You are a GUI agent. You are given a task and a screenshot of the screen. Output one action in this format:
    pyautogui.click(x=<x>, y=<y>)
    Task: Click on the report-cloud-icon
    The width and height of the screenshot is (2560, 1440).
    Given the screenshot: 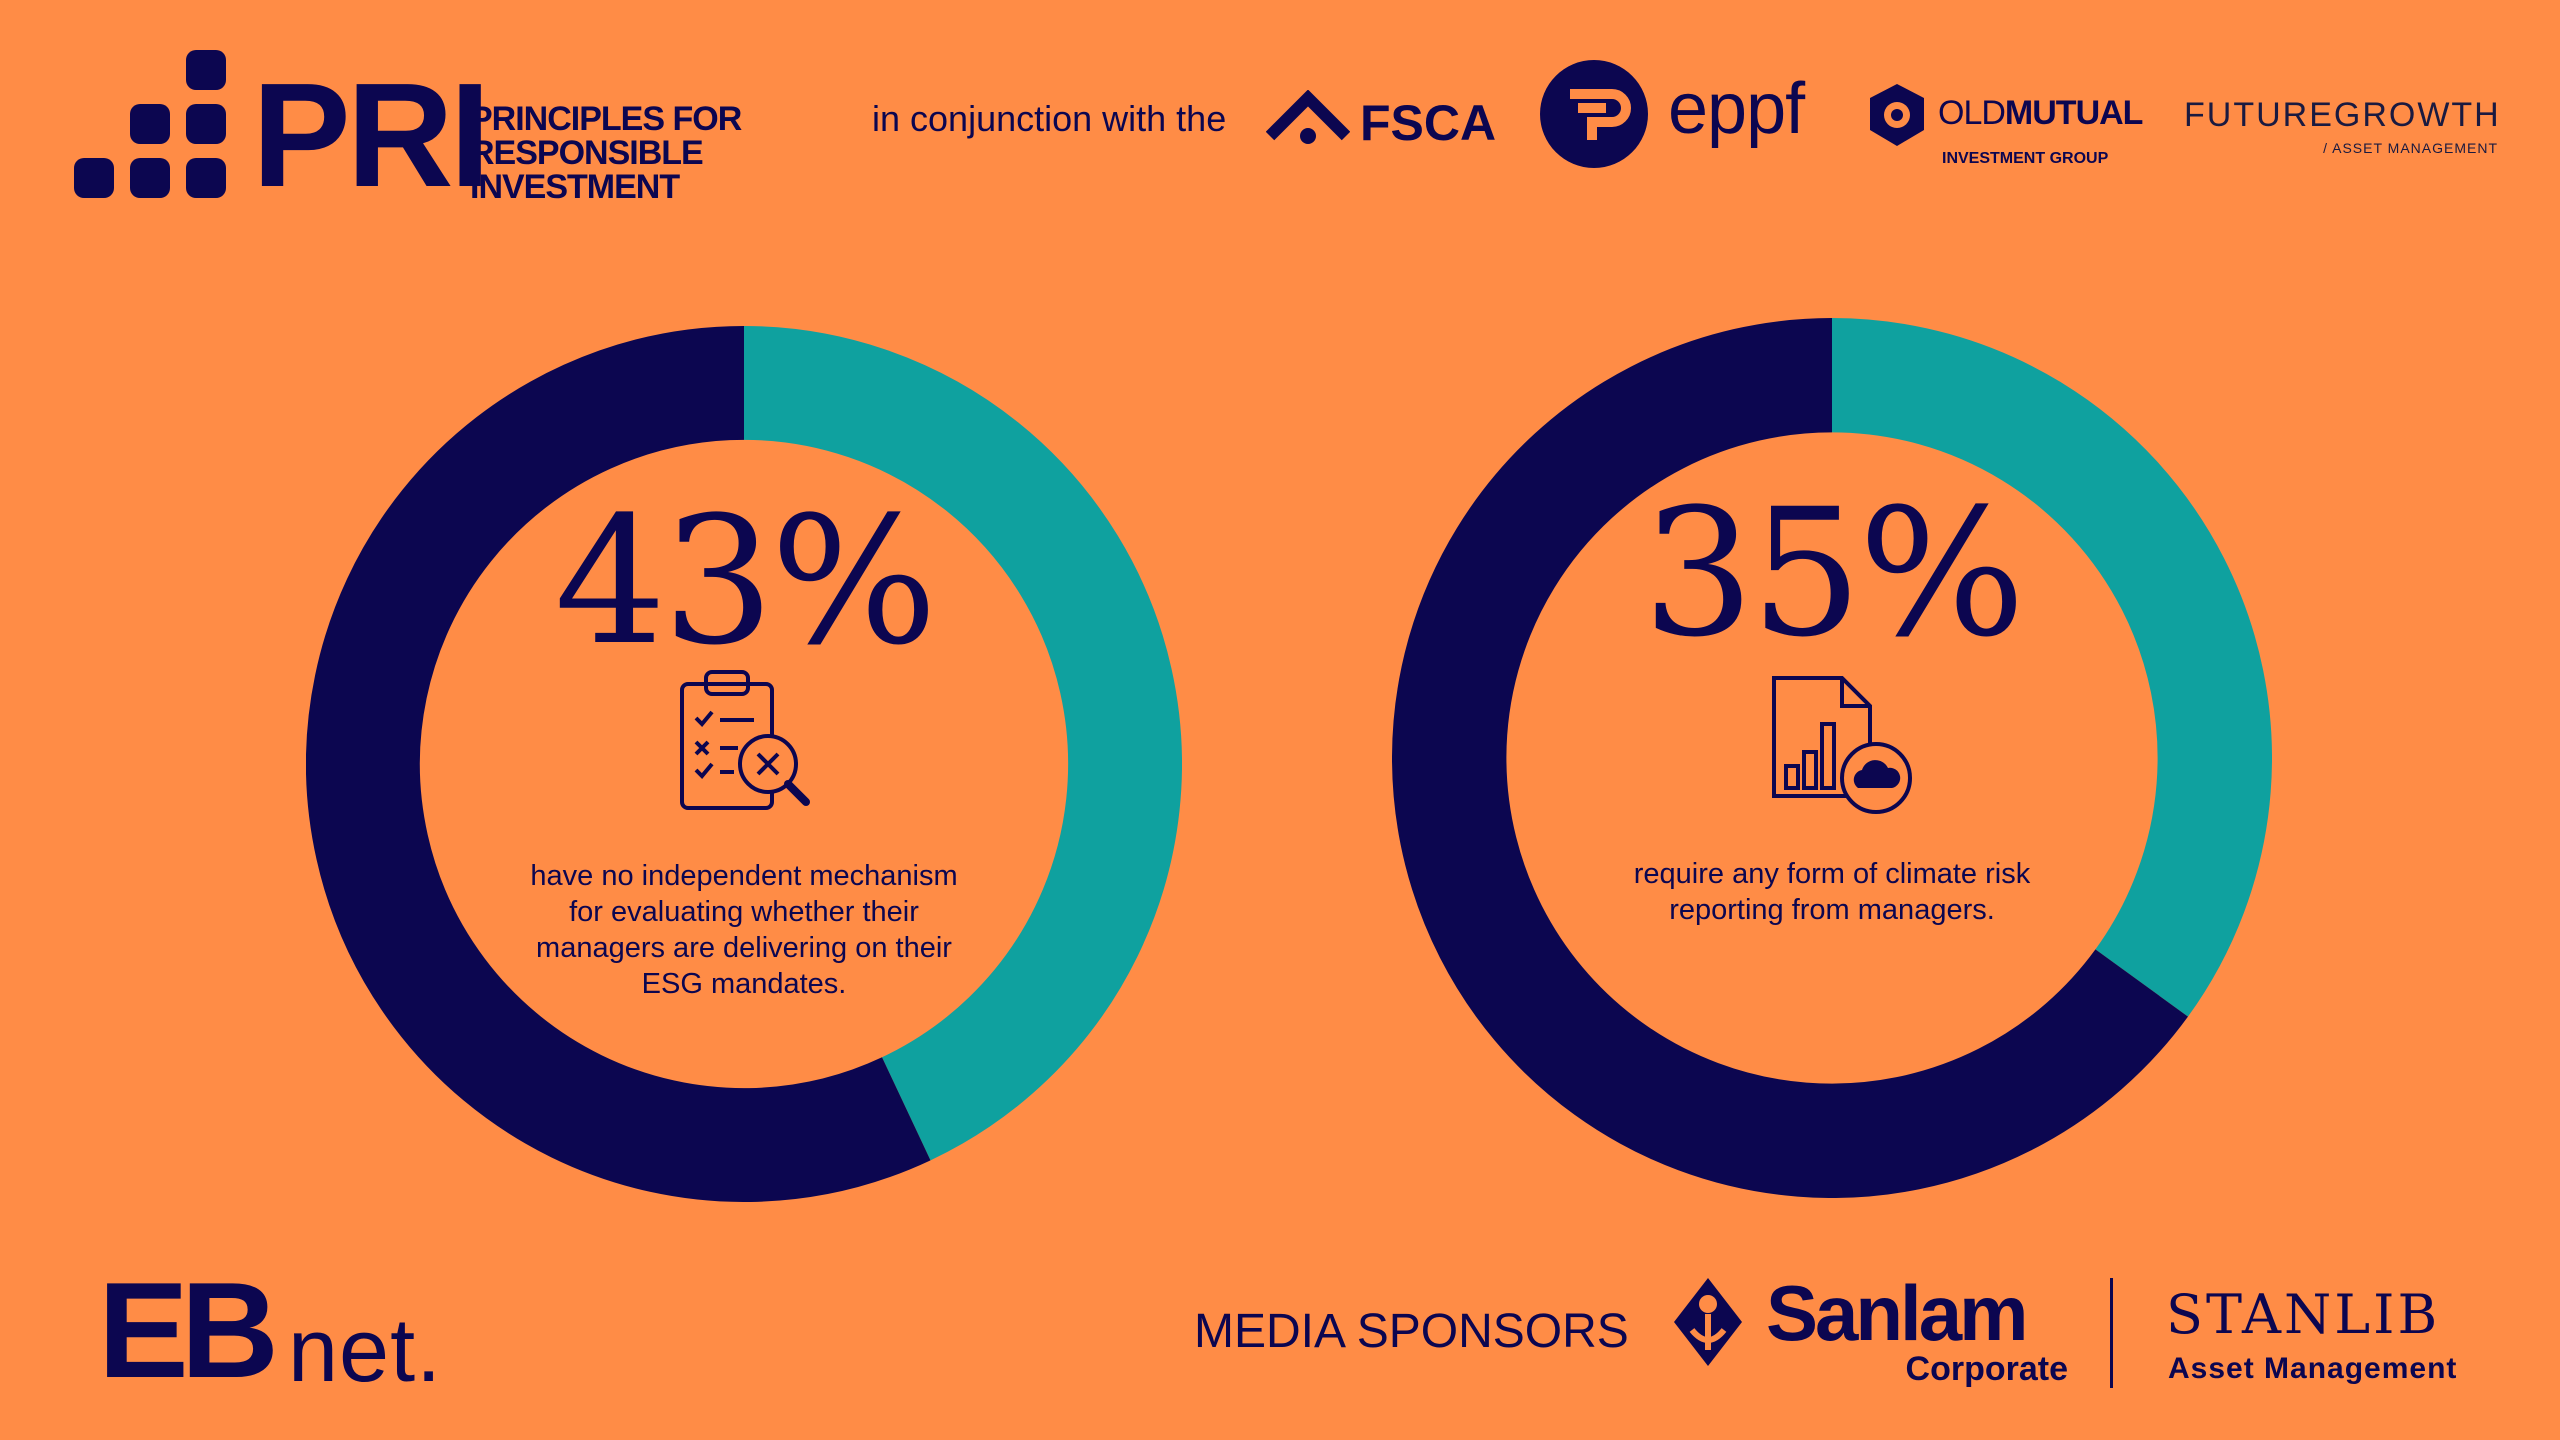 What is the action you would take?
    pyautogui.click(x=1842, y=745)
    